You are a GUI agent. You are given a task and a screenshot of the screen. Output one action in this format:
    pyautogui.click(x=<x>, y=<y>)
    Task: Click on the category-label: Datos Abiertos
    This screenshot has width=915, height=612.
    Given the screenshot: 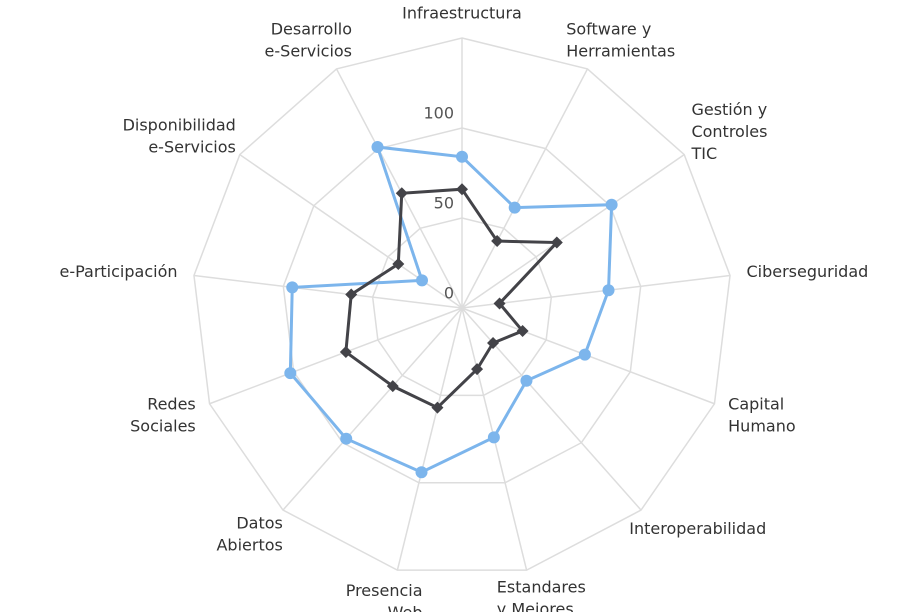 What is the action you would take?
    pyautogui.click(x=249, y=534)
    